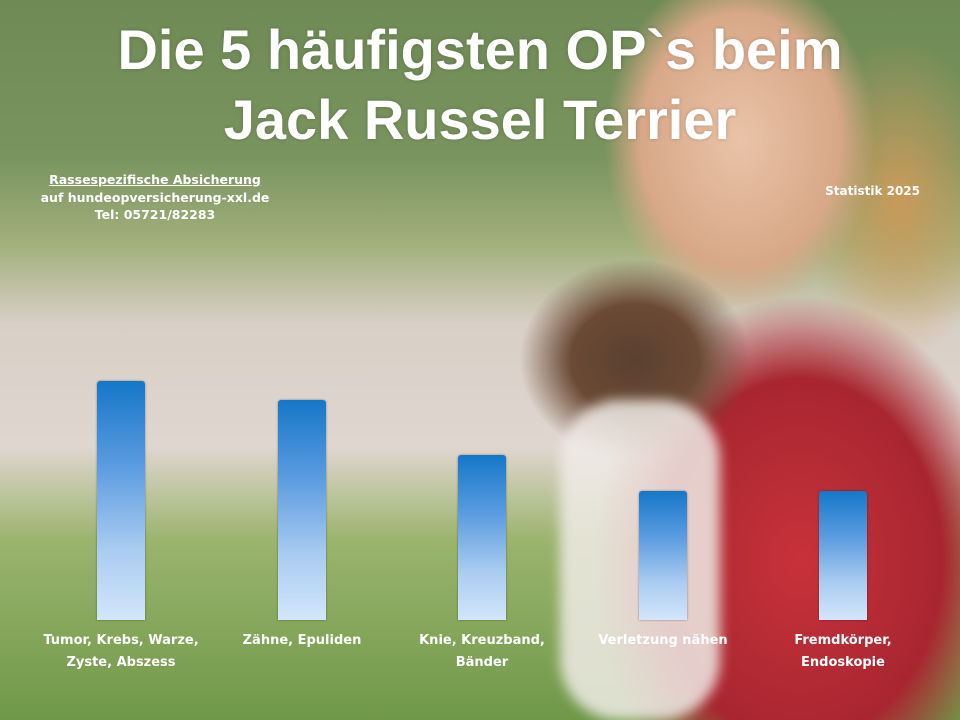  What do you see at coordinates (872, 191) in the screenshot?
I see `statistik-label: Statistik 2025` at bounding box center [872, 191].